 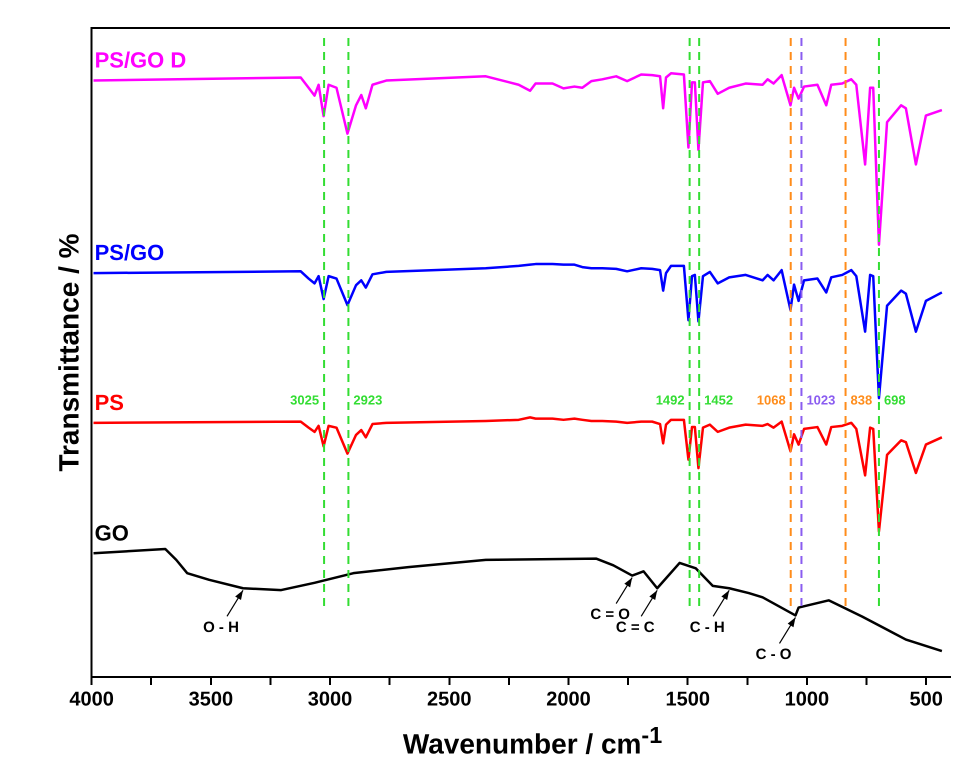 What do you see at coordinates (91, 699) in the screenshot?
I see `x-tick-label: 4000` at bounding box center [91, 699].